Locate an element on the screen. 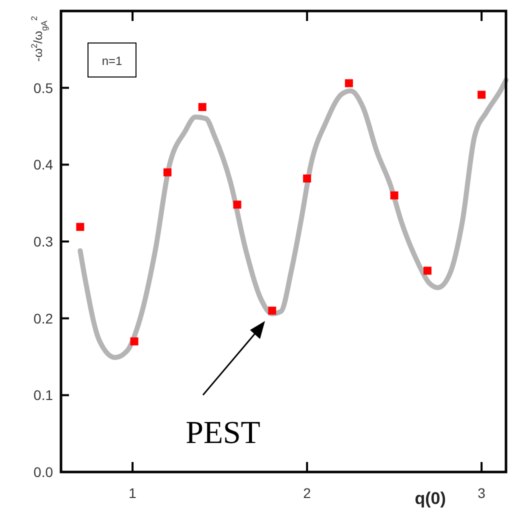  y-tick-label: 0.2 is located at coordinates (44, 318).